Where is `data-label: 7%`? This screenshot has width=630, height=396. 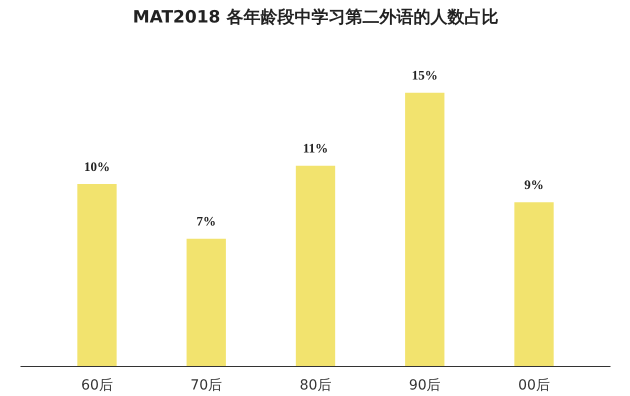
data-label: 7% is located at coordinates (206, 221).